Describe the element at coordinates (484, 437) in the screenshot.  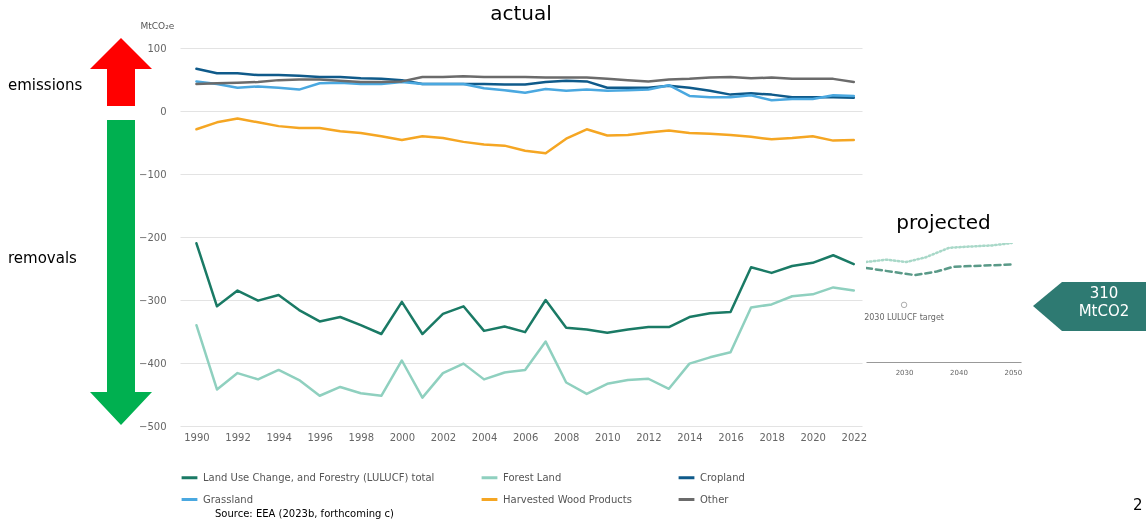
I see `x-tick-label: 2004` at that location.